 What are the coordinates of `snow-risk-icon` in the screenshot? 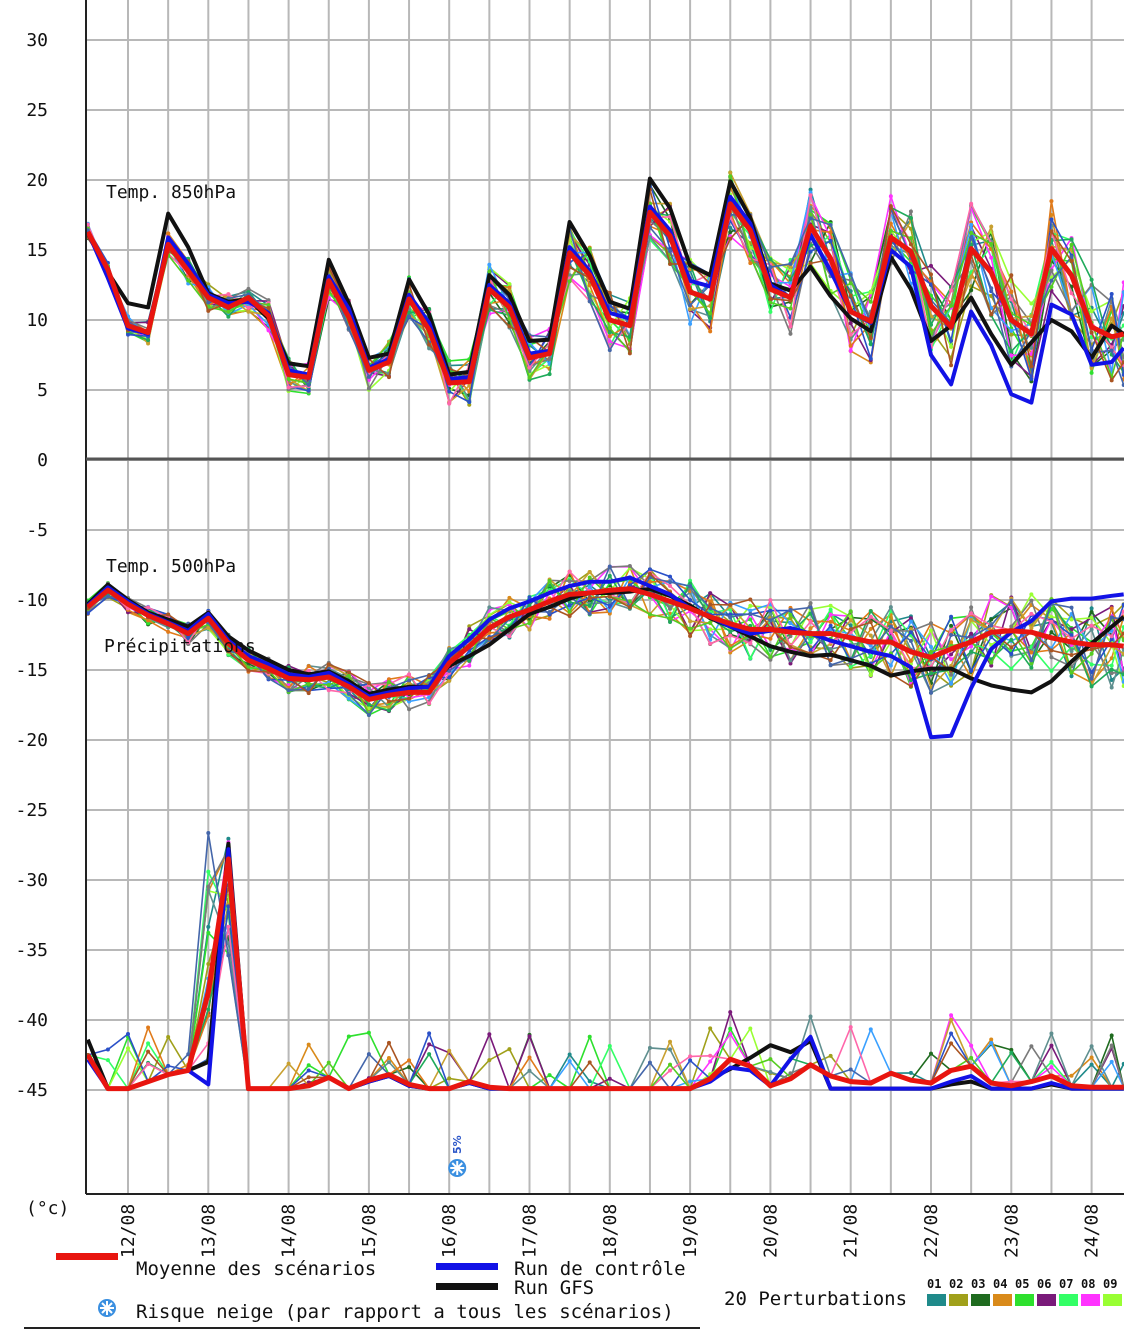 It's located at (457, 1168).